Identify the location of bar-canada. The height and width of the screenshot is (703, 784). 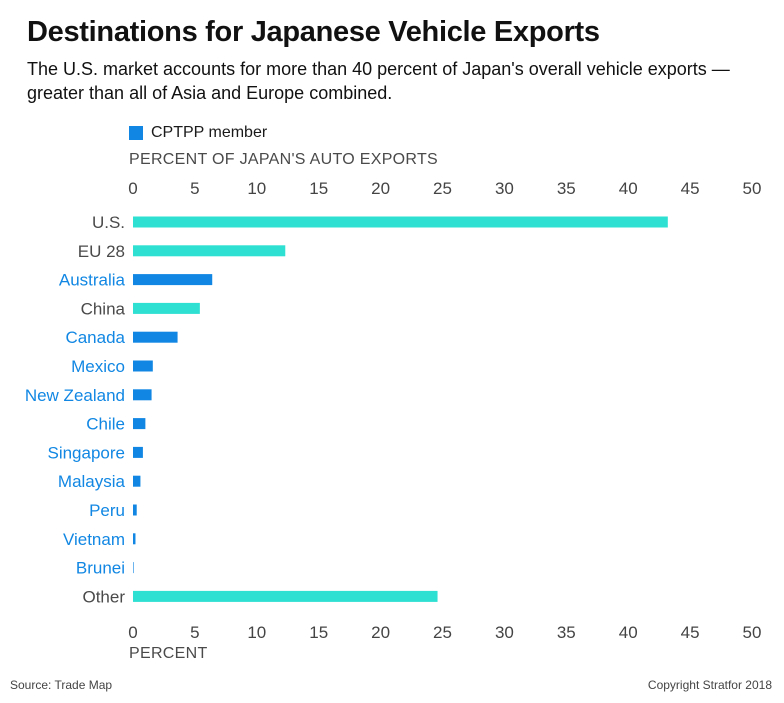
(155, 337).